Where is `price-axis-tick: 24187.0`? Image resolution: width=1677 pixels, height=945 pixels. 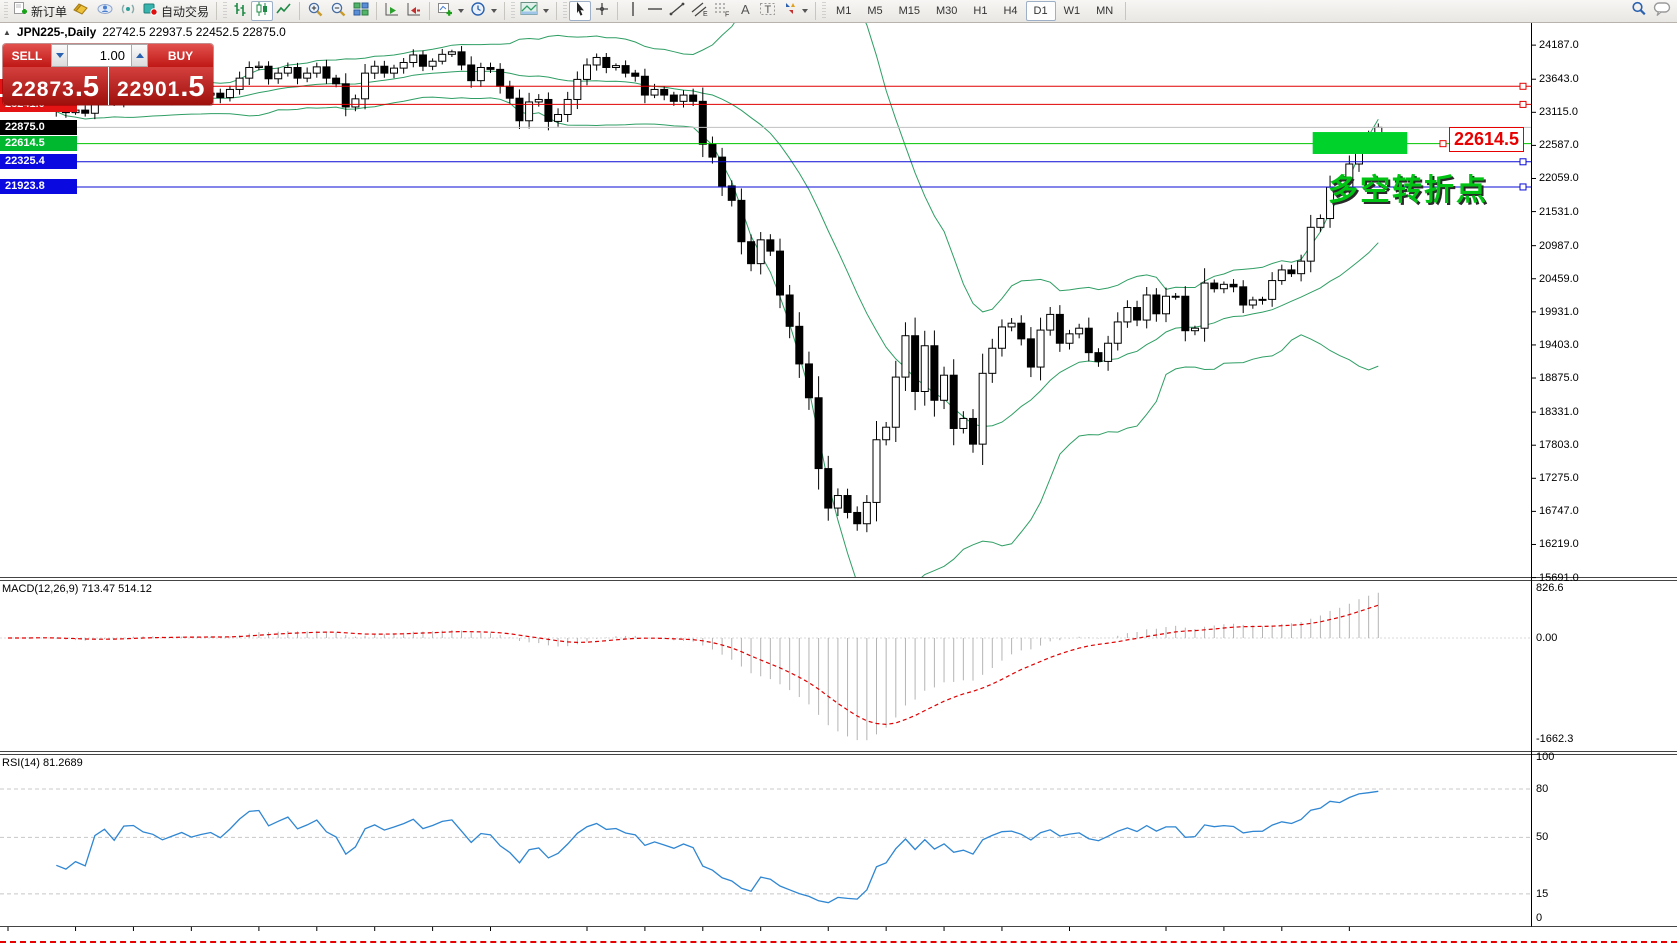
price-axis-tick: 24187.0 is located at coordinates (1559, 45).